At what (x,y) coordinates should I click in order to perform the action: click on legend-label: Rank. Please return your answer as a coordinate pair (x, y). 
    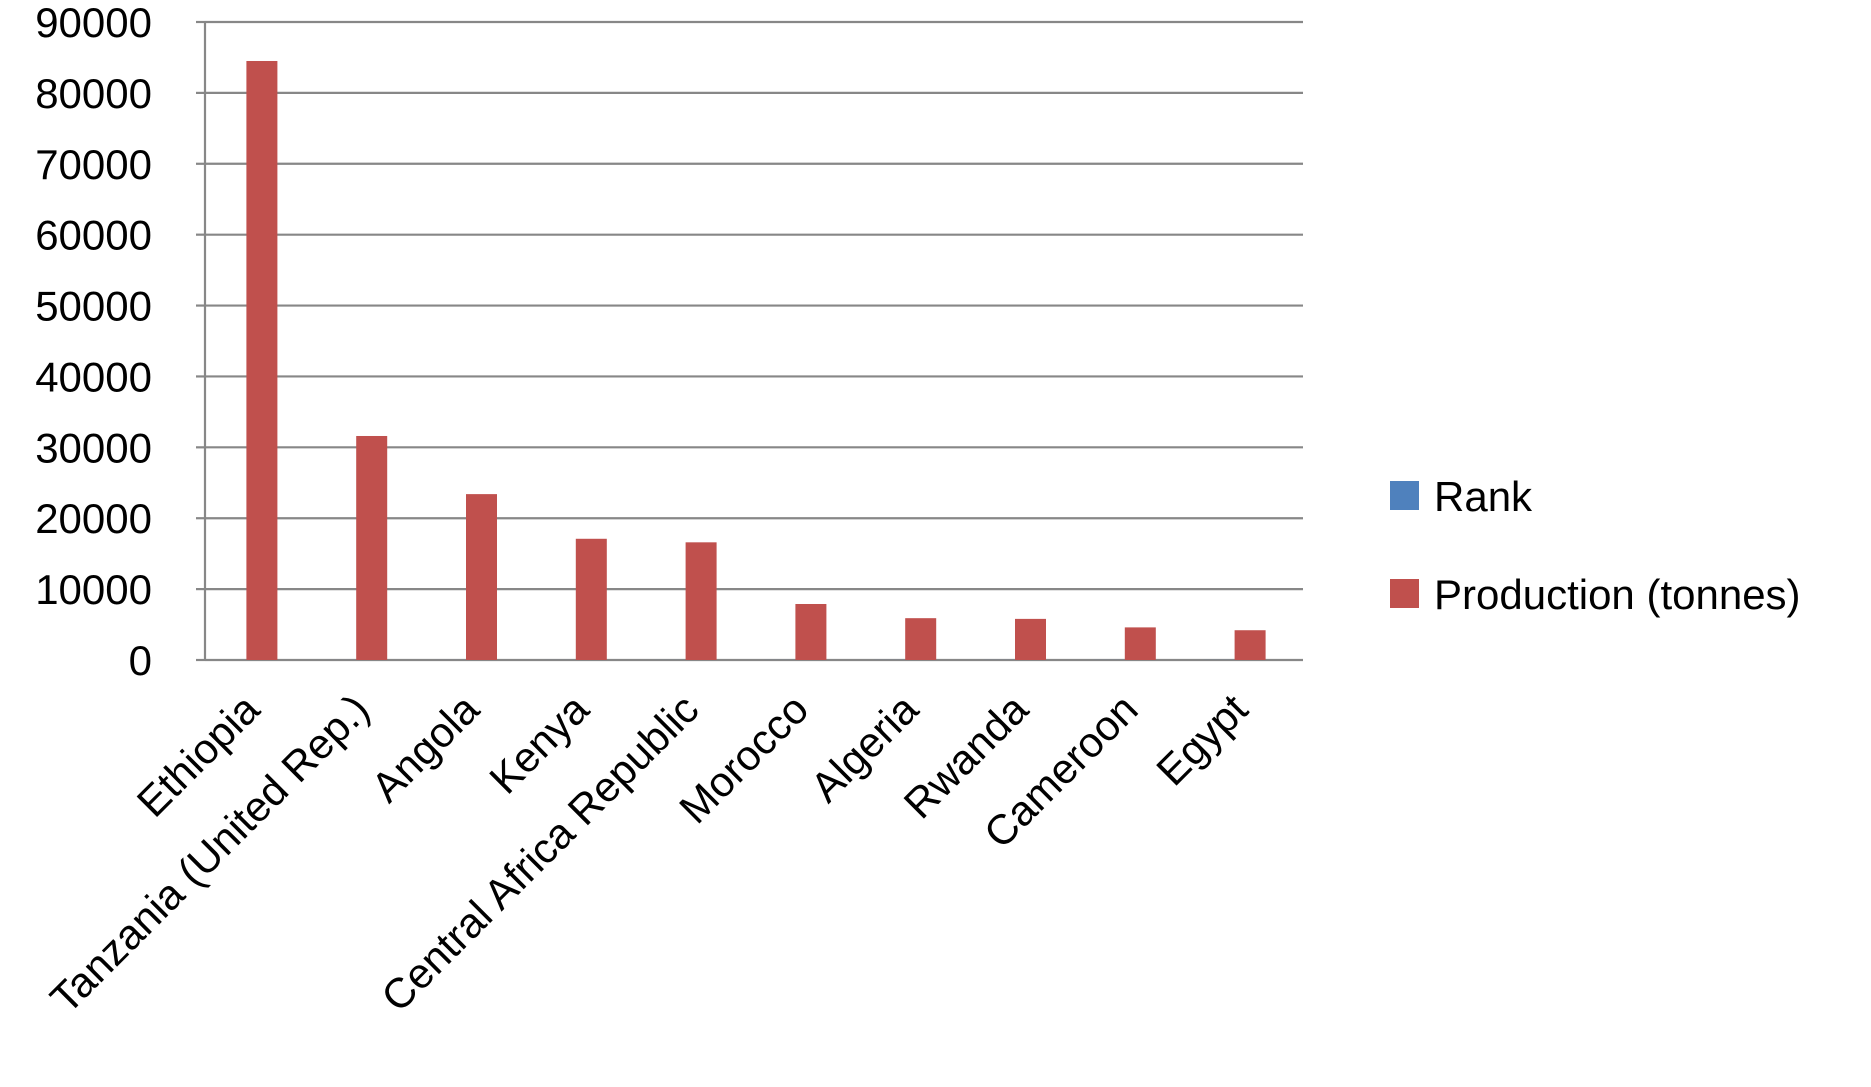
    Looking at the image, I should click on (1483, 496).